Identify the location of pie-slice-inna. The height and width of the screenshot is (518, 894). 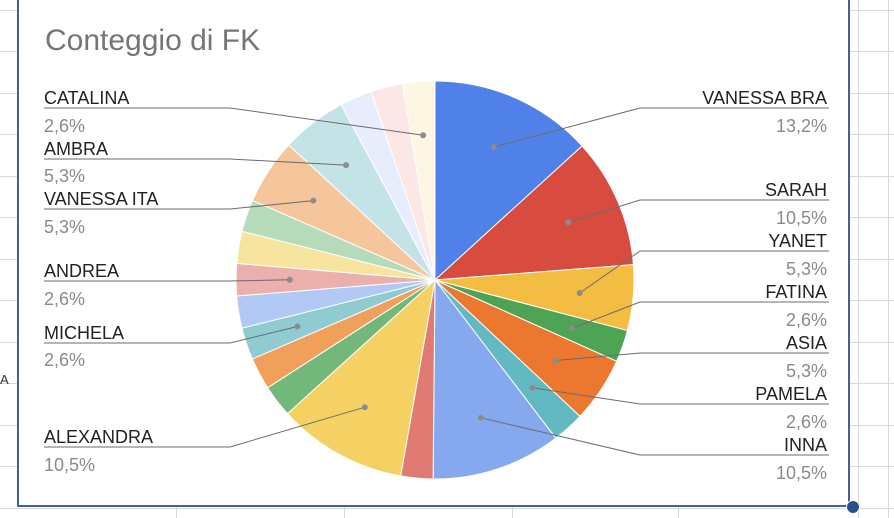
(494, 379).